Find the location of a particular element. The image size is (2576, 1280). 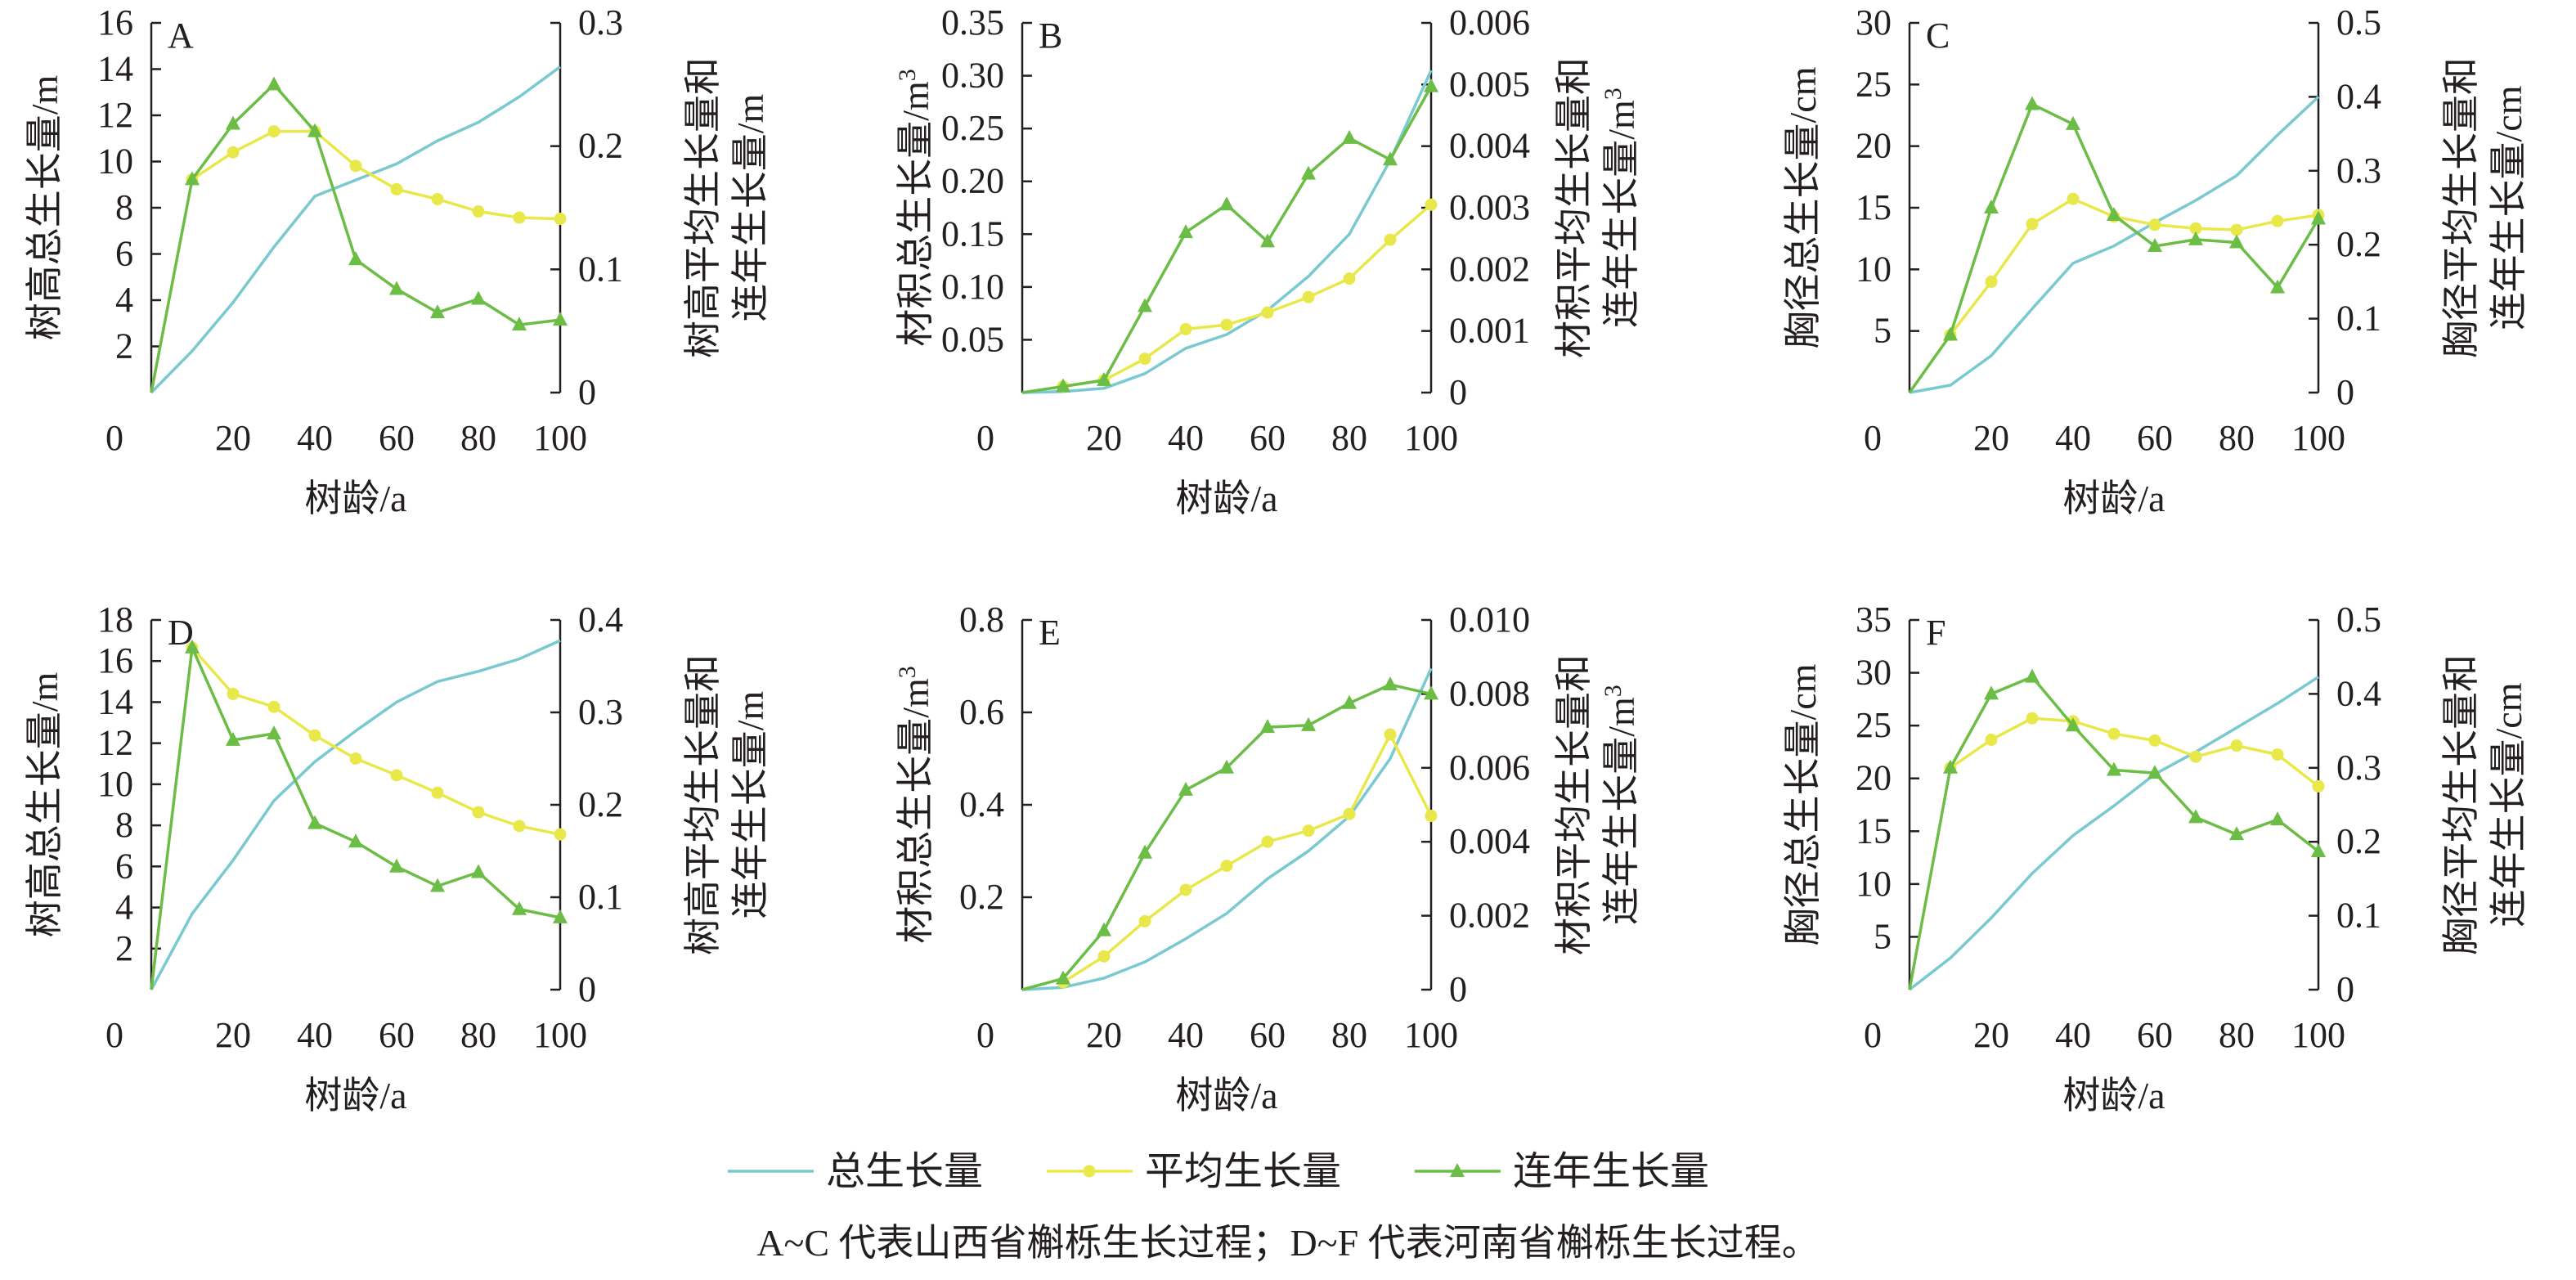

left-tick-label: 18 is located at coordinates (115, 620).